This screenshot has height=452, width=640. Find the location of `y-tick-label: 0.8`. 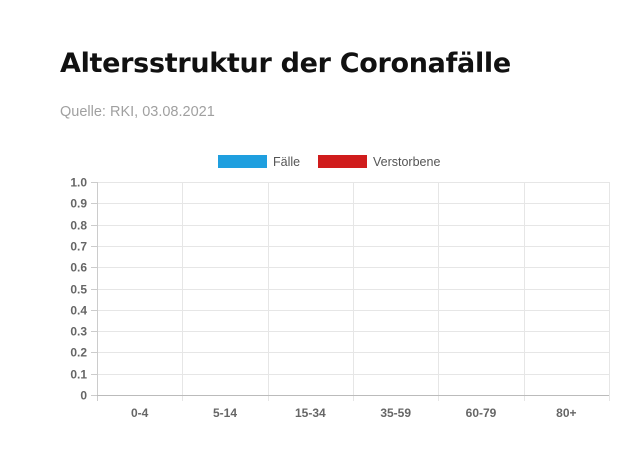

y-tick-label: 0.8 is located at coordinates (78, 226).